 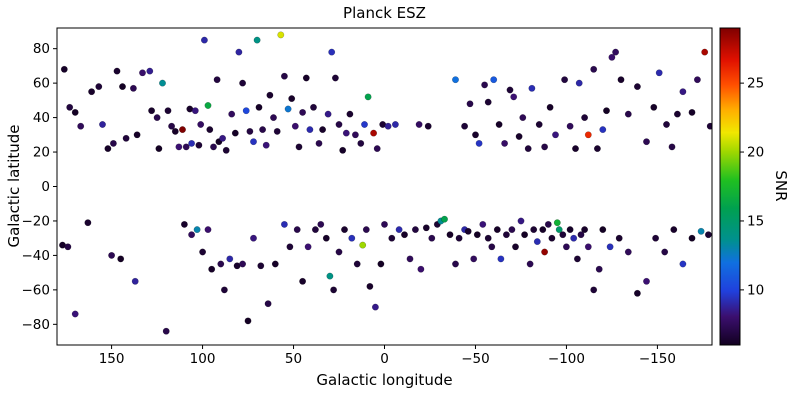 I want to click on x-tick-label: −50, so click(x=475, y=359).